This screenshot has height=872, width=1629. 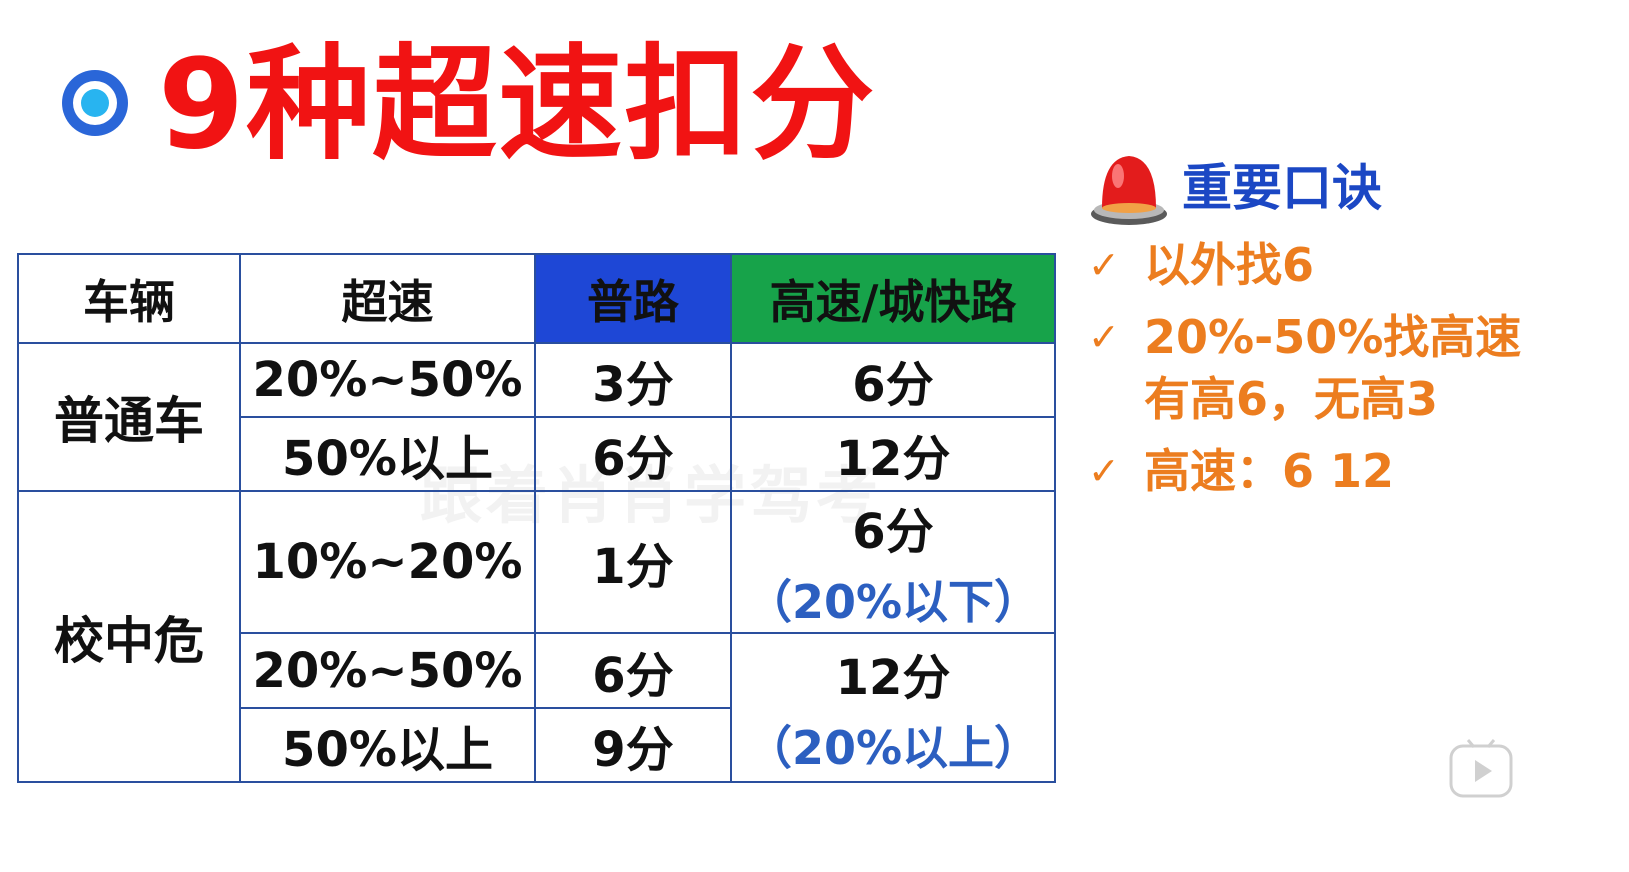 What do you see at coordinates (893, 602) in the screenshot?
I see `highway-note: （20%以下）` at bounding box center [893, 602].